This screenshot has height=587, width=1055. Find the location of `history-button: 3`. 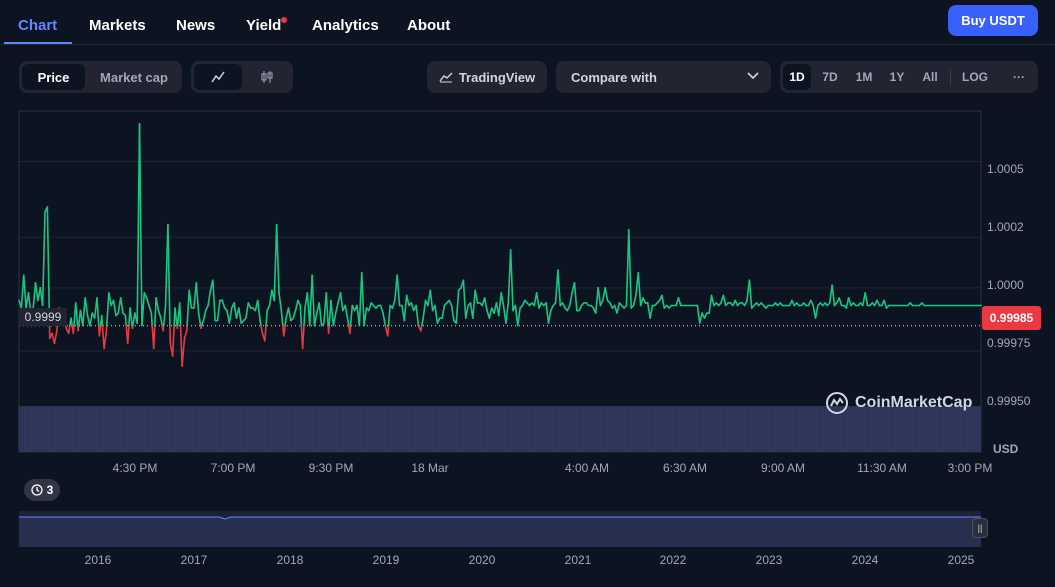

history-button: 3 is located at coordinates (42, 490).